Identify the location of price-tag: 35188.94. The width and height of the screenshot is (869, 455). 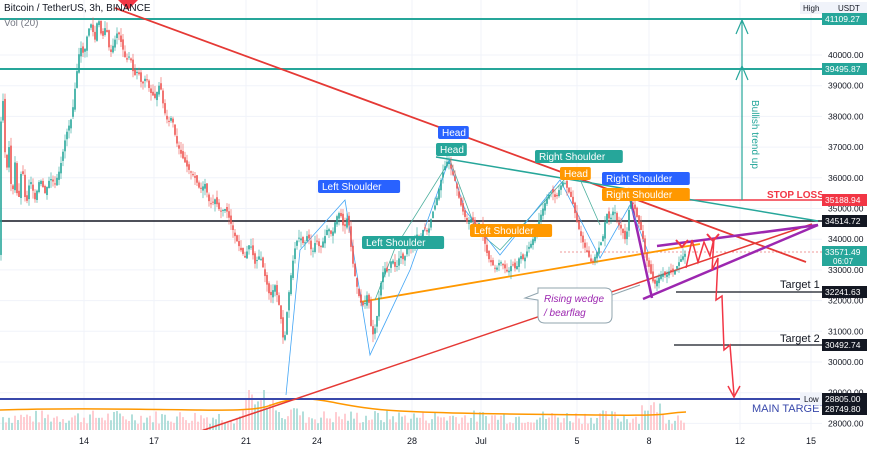
(843, 200).